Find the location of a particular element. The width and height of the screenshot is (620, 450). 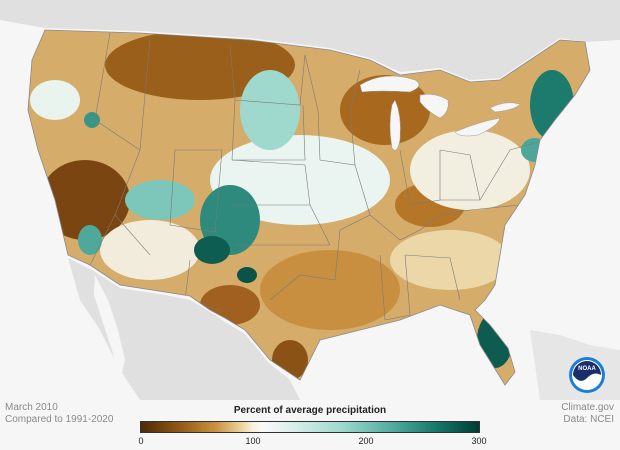

legend-tick-0: 0 is located at coordinates (141, 441).